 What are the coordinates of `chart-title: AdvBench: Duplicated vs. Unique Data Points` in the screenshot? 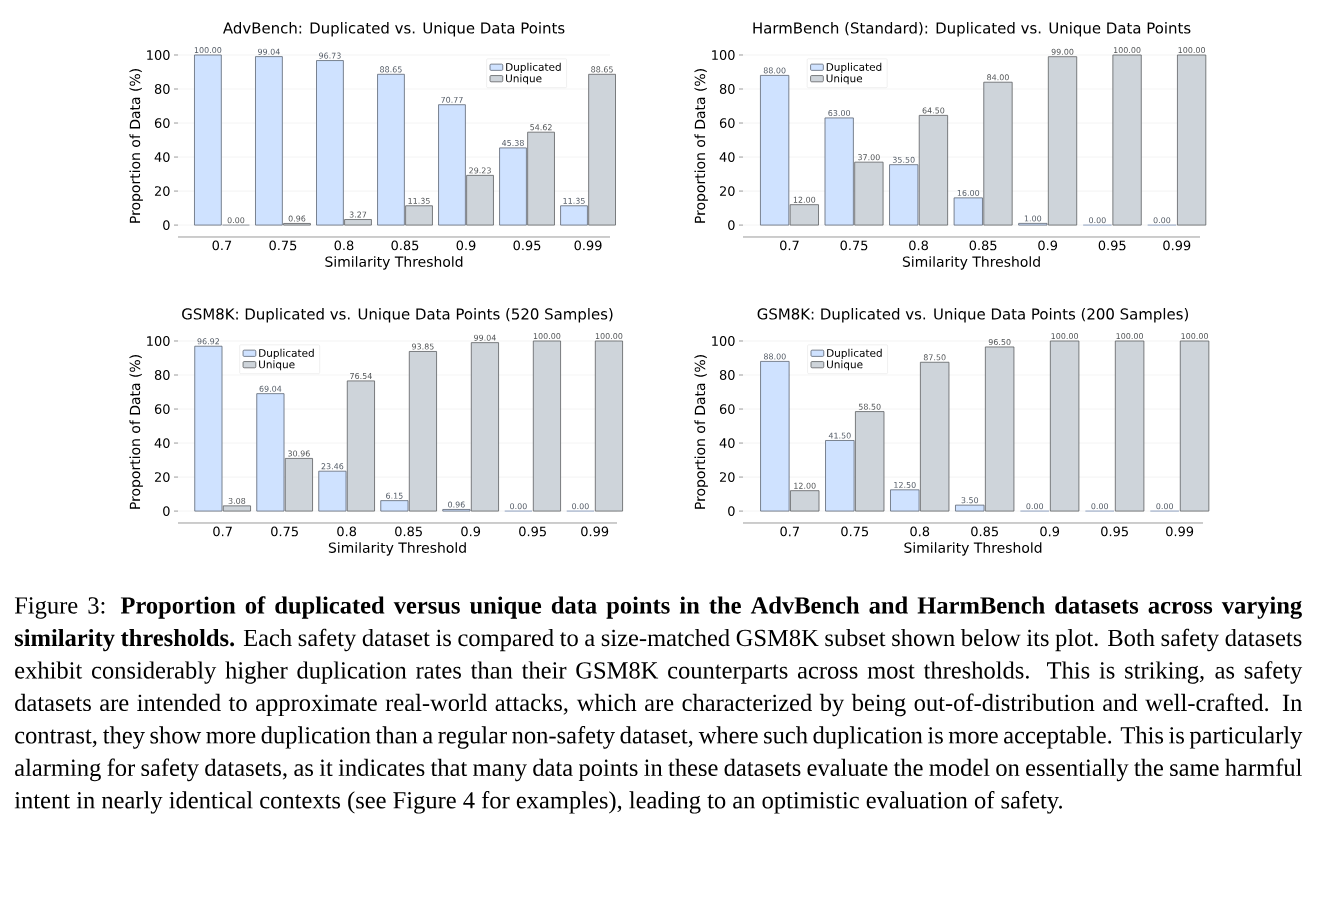 It's located at (394, 29).